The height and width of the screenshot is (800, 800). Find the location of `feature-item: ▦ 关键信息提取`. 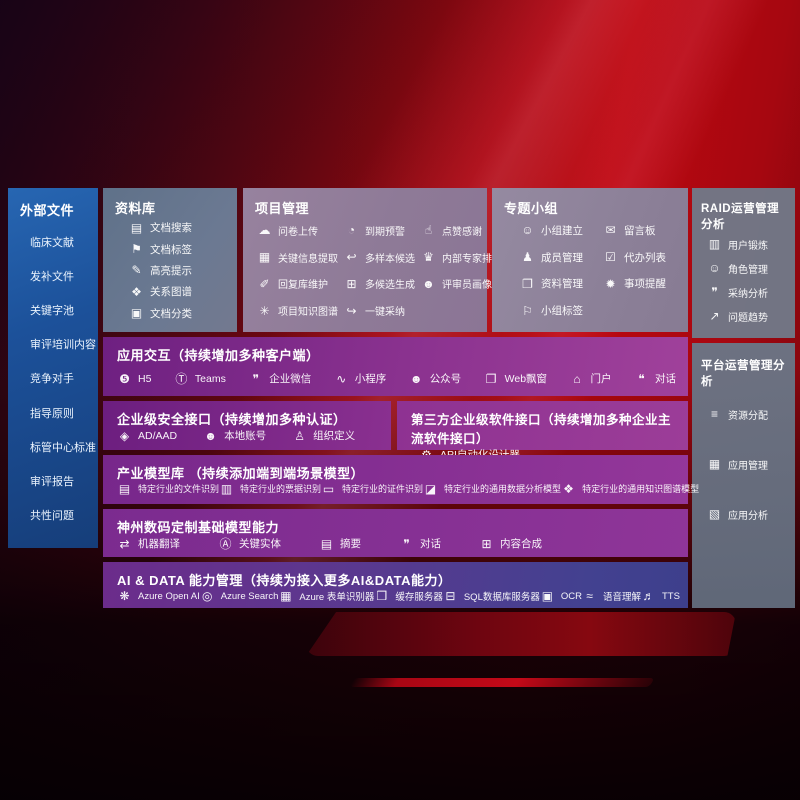

feature-item: ▦ 关键信息提取 is located at coordinates (298, 257).